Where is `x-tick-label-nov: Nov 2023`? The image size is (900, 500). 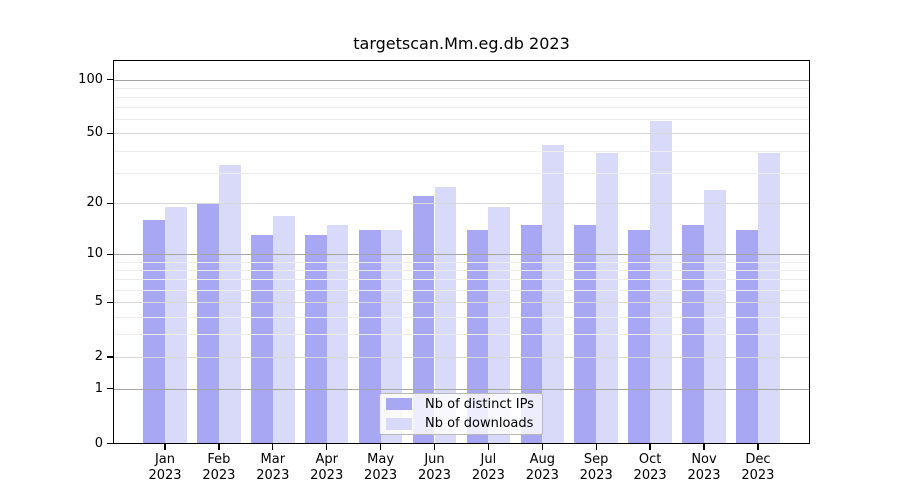 x-tick-label-nov: Nov 2023 is located at coordinates (704, 467).